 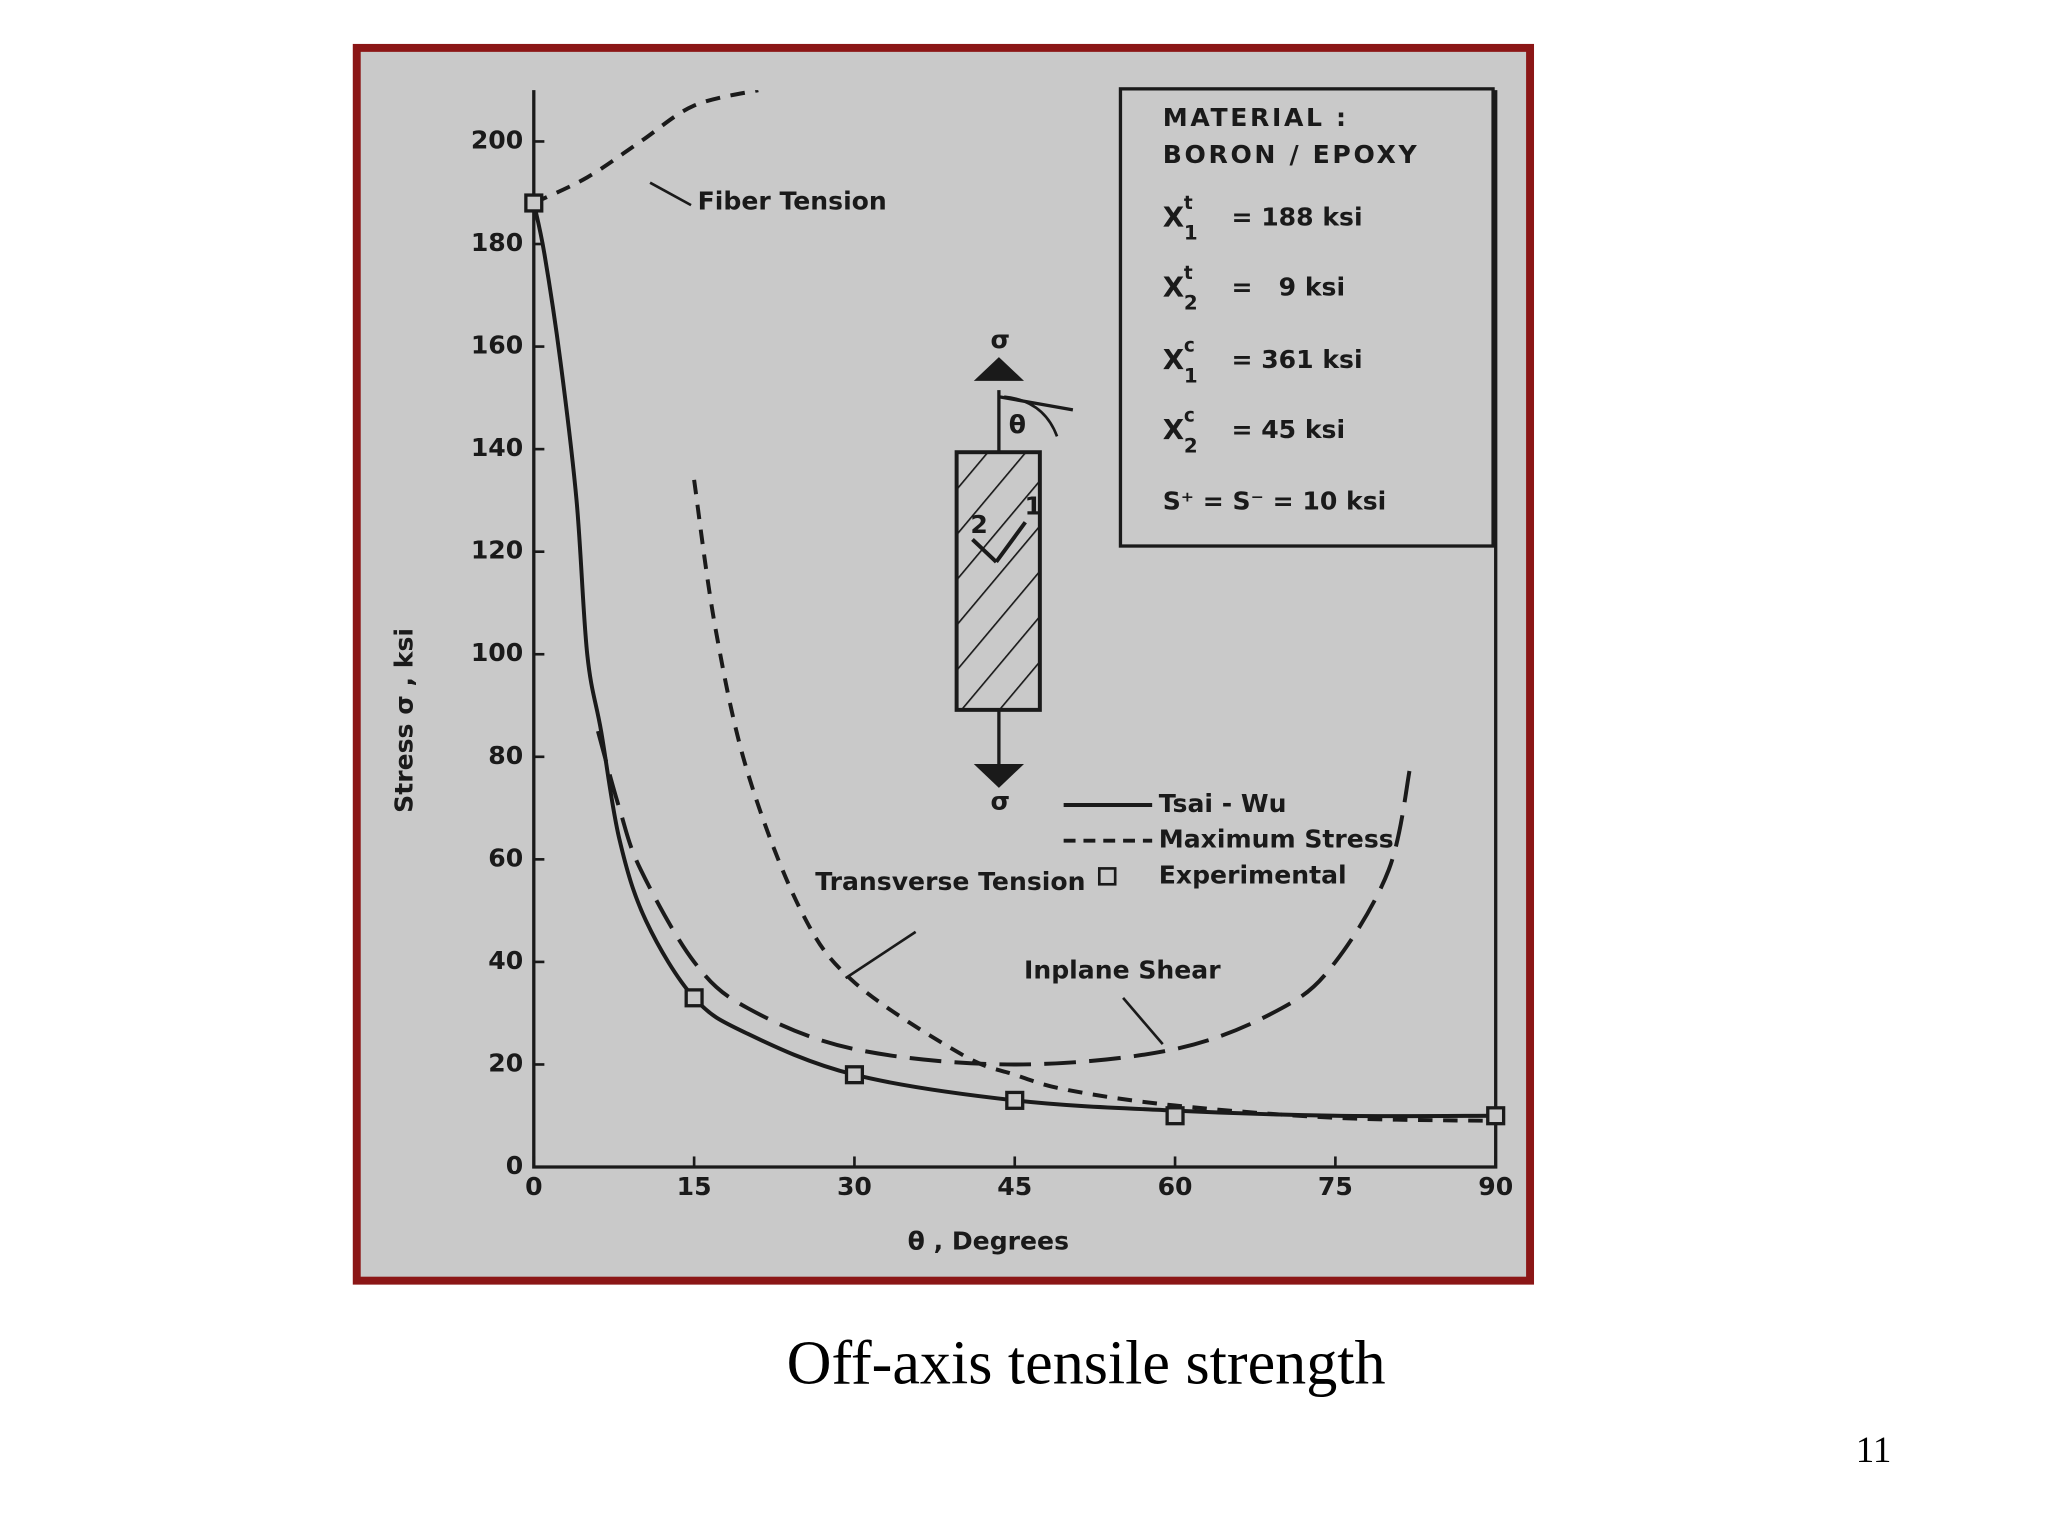 What do you see at coordinates (497, 447) in the screenshot?
I see `y-tick-label: 140` at bounding box center [497, 447].